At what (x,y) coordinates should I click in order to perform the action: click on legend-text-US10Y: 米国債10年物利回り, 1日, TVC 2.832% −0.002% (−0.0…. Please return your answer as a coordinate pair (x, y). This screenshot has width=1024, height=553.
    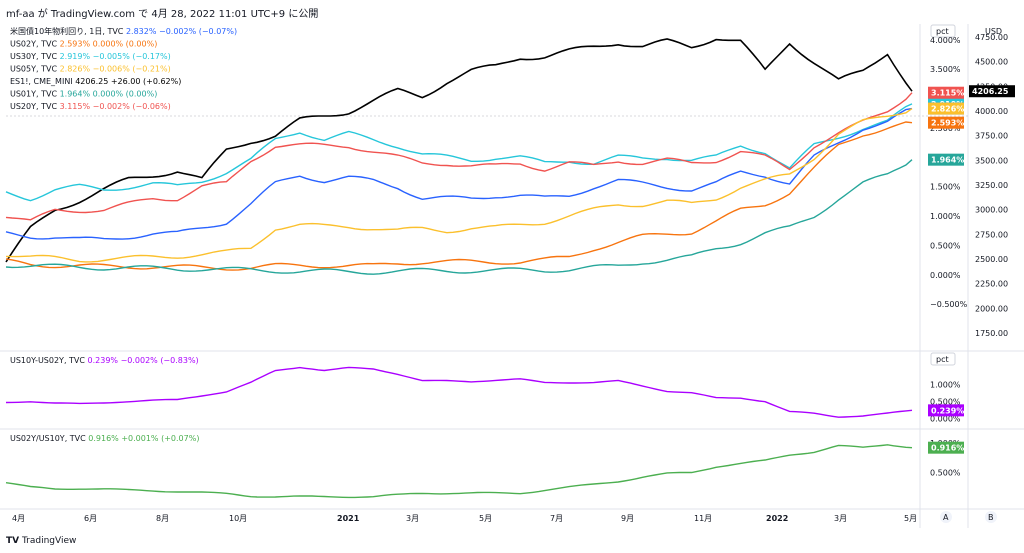
    Looking at the image, I should click on (123, 31).